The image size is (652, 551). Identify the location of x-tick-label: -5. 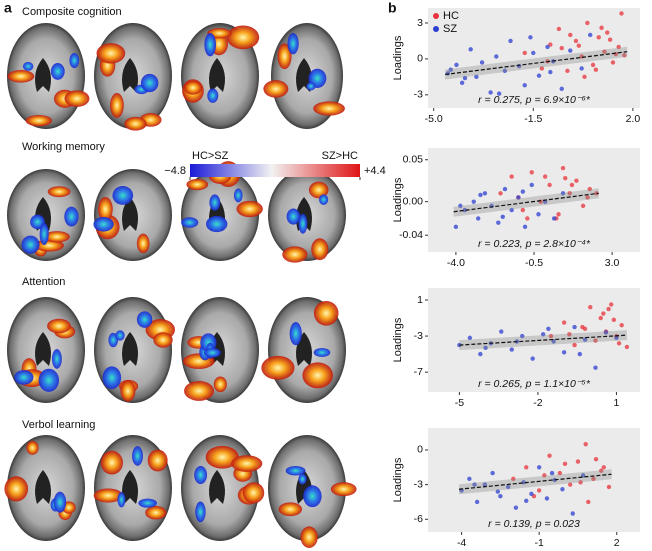
(459, 403).